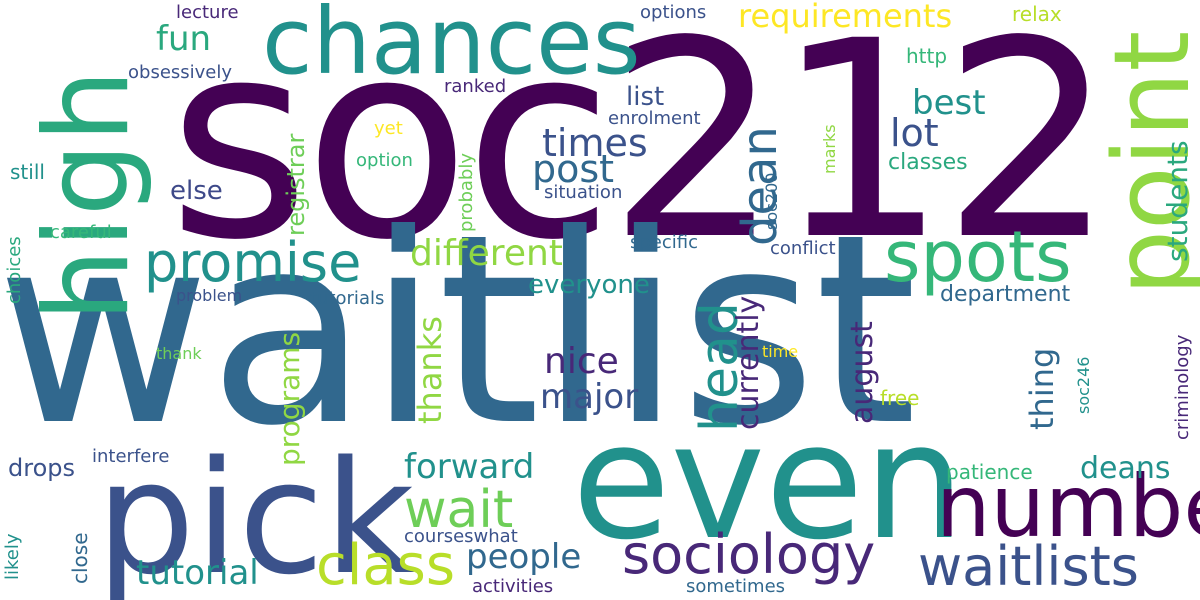 The width and height of the screenshot is (1200, 600). Describe the element at coordinates (581, 361) in the screenshot. I see `word-nice: nice` at that location.